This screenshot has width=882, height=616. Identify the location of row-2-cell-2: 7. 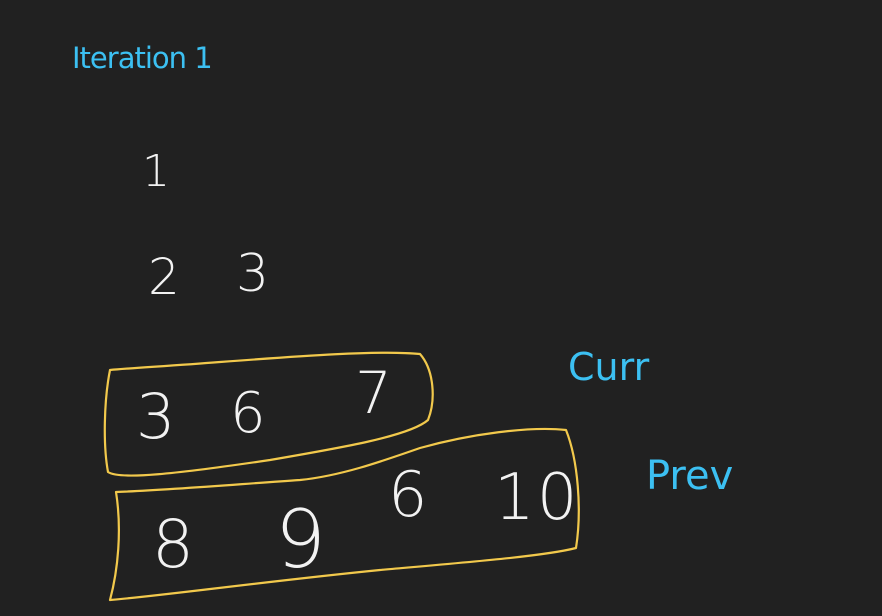
(373, 393).